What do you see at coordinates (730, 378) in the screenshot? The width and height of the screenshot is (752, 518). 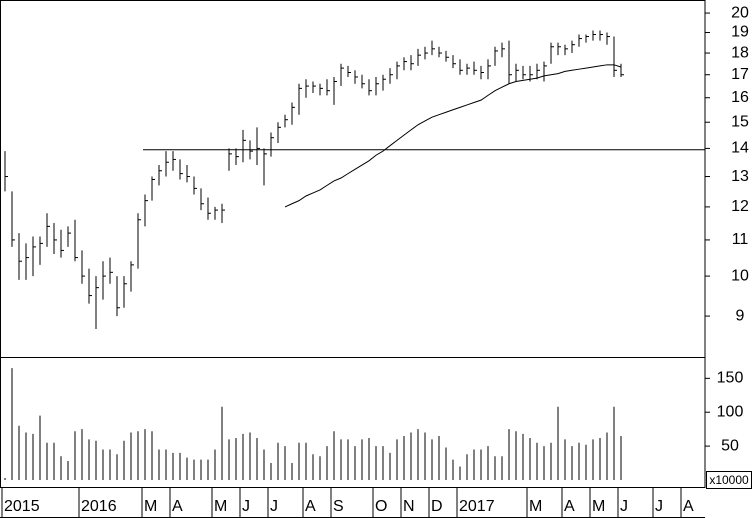 I see `y-tick-label: 150` at bounding box center [730, 378].